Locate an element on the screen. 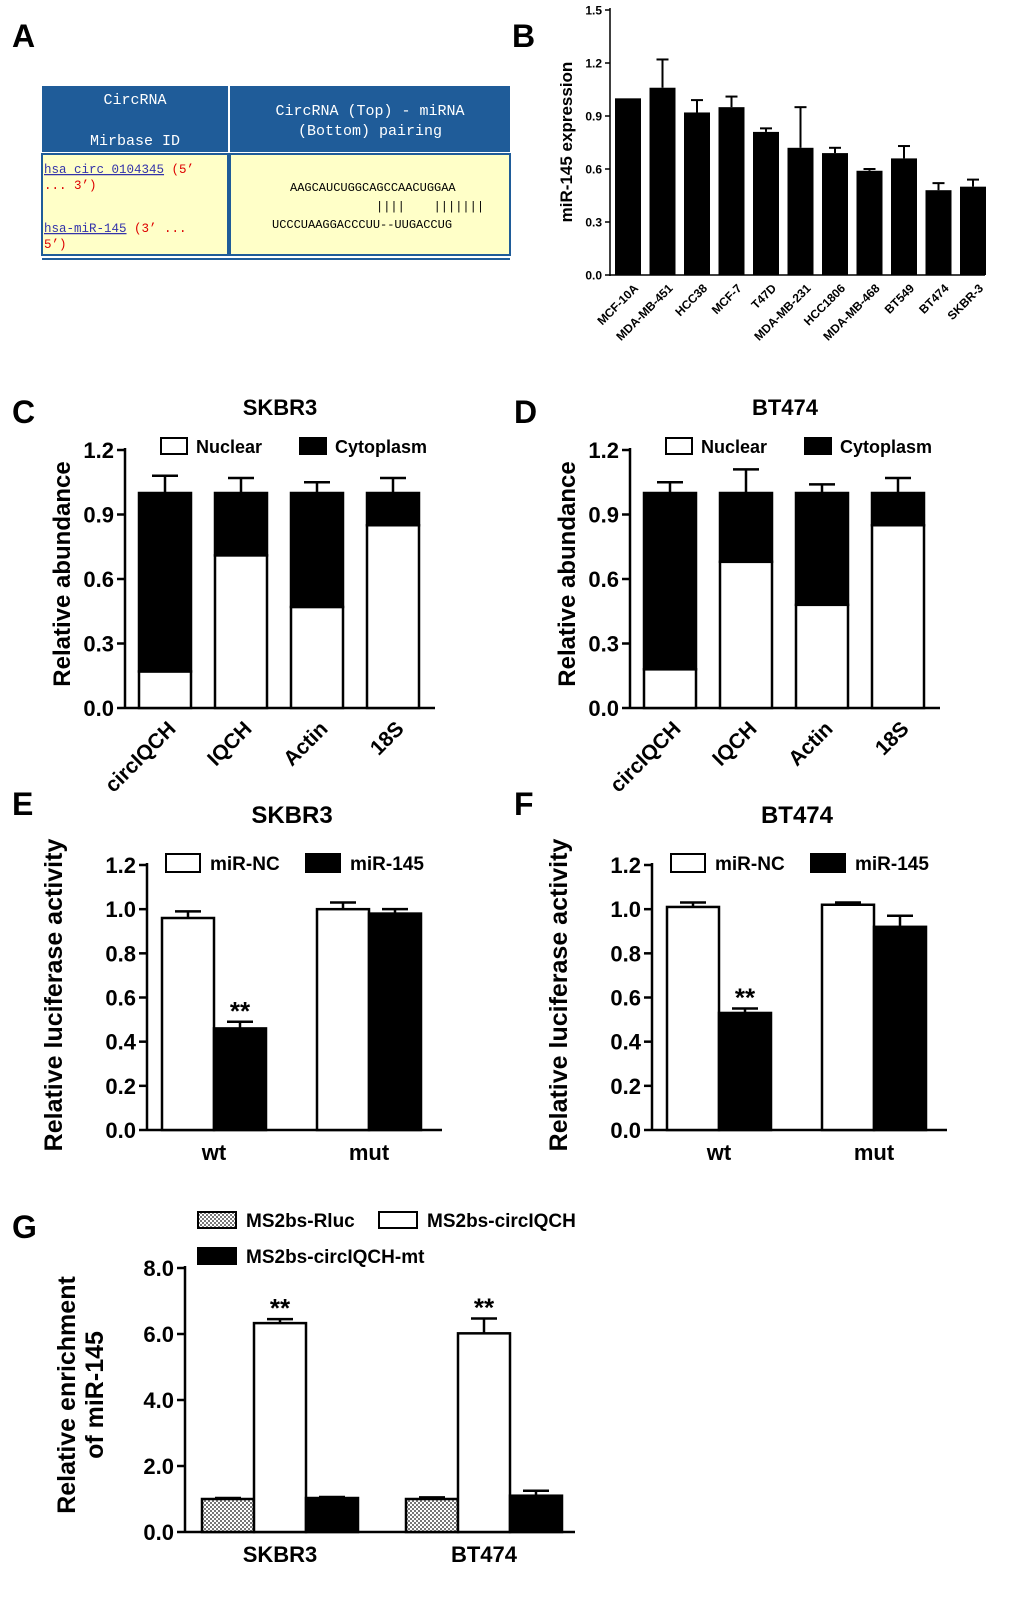 The width and height of the screenshot is (1020, 1612). panel-letter-g: G is located at coordinates (24, 1227).